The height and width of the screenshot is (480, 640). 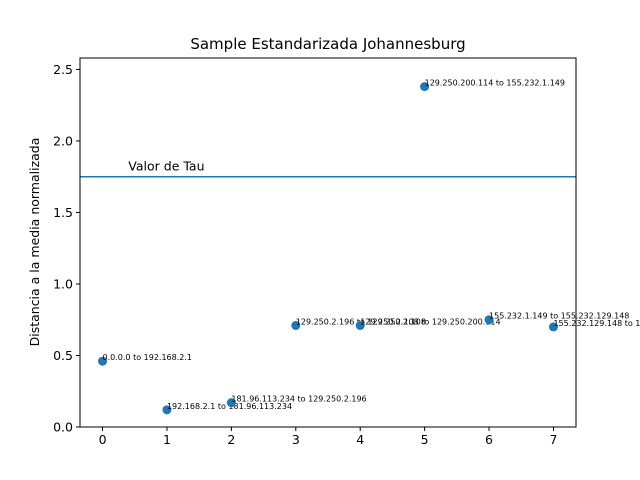 I want to click on y-tick-label-1: 0.5, so click(x=63, y=355).